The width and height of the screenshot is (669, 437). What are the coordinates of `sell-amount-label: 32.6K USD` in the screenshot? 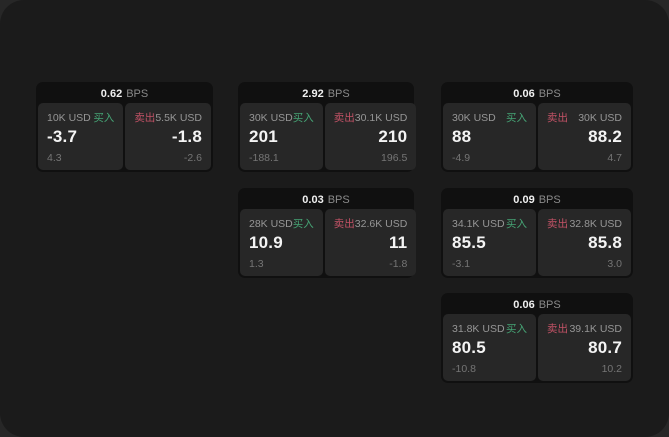 It's located at (381, 224).